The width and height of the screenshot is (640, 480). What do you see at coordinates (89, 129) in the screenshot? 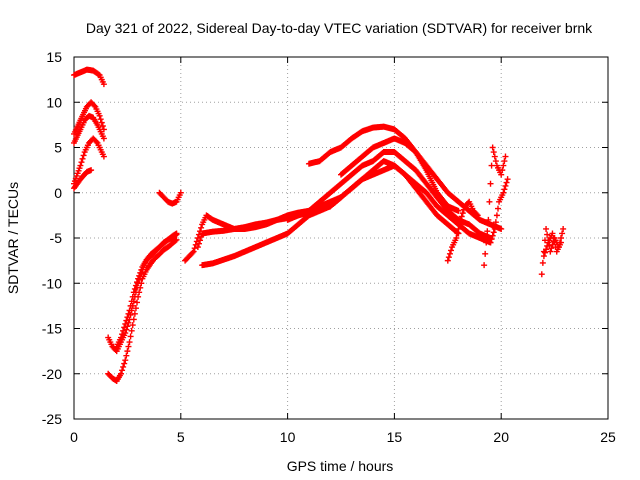
I see `series-s3` at bounding box center [89, 129].